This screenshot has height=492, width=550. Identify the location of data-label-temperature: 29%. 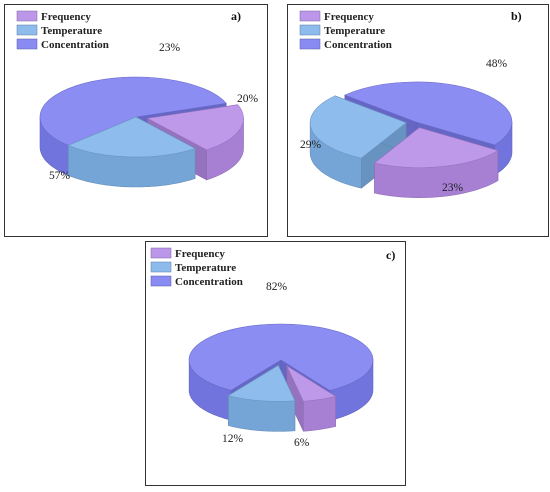
(311, 145).